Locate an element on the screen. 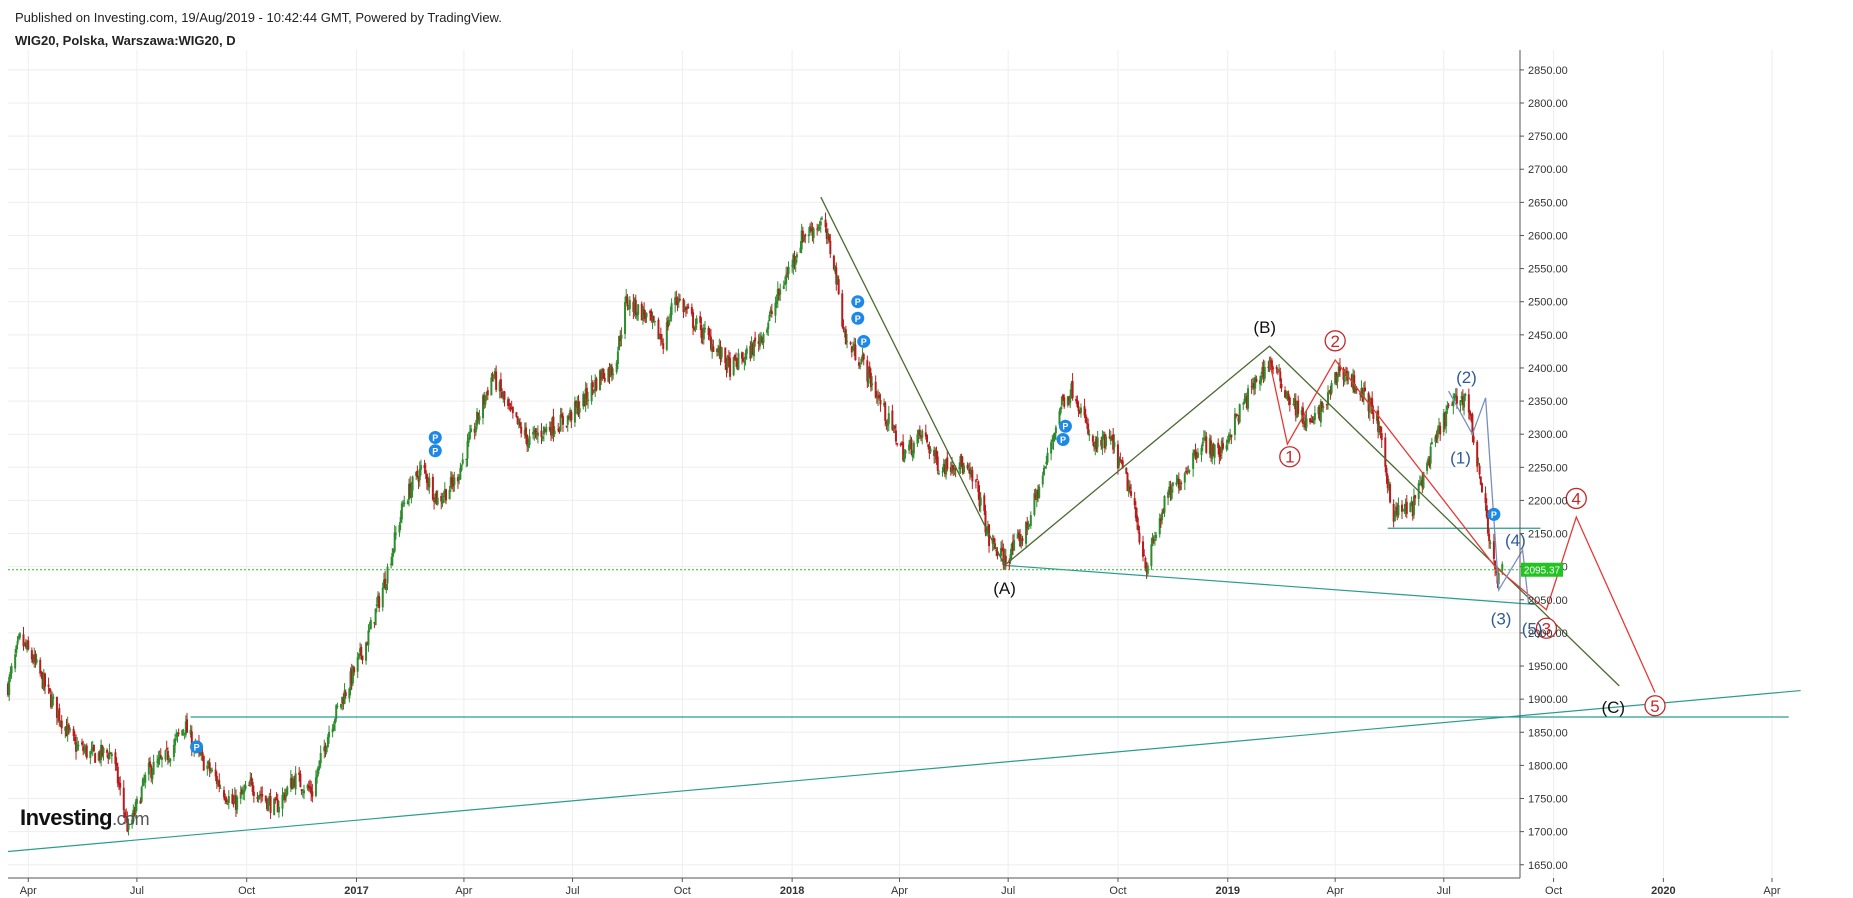 The height and width of the screenshot is (898, 1853). wave-label: 2 is located at coordinates (1334, 341).